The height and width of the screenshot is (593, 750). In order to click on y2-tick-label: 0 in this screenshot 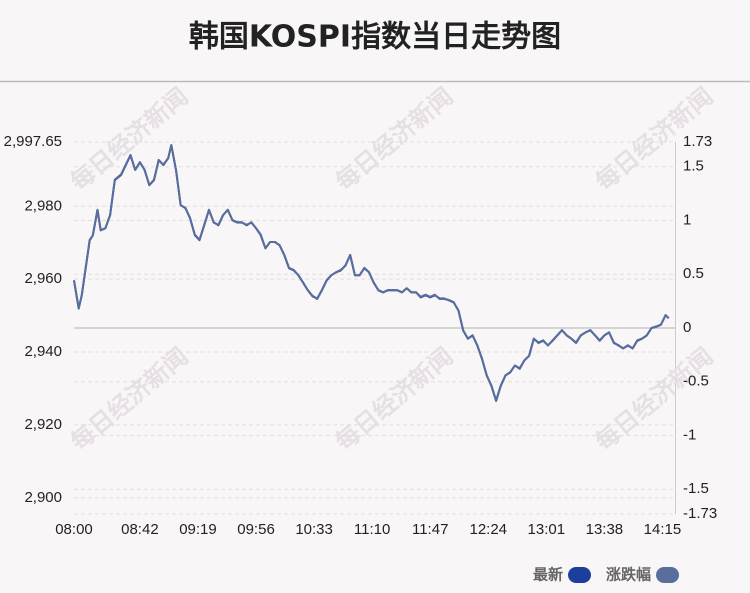, I will do `click(687, 327)`.